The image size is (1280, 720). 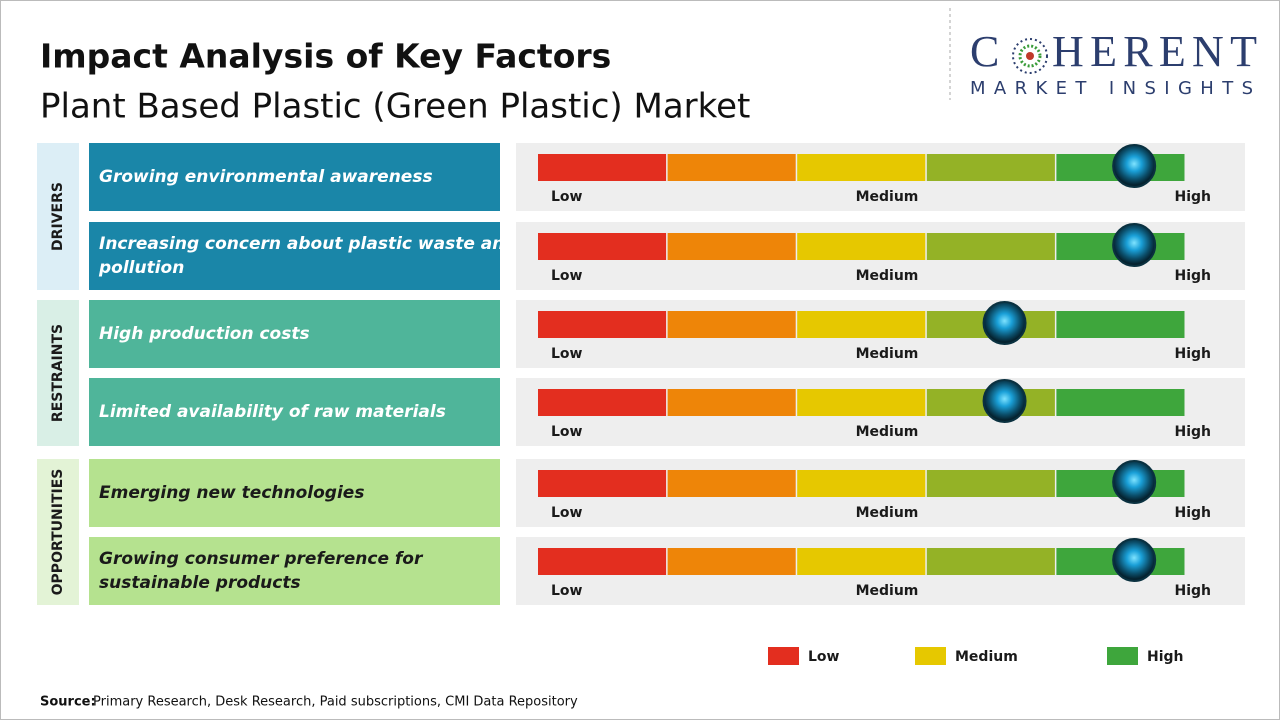 I want to click on group-label: OPPORTUNITIES, so click(x=58, y=532).